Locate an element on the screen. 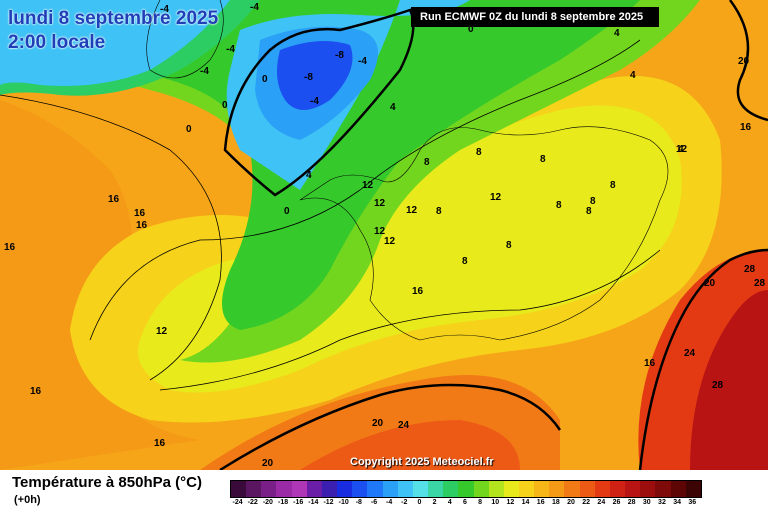 This screenshot has height=512, width=768. east-very-hot-zone is located at coordinates (729, 380).